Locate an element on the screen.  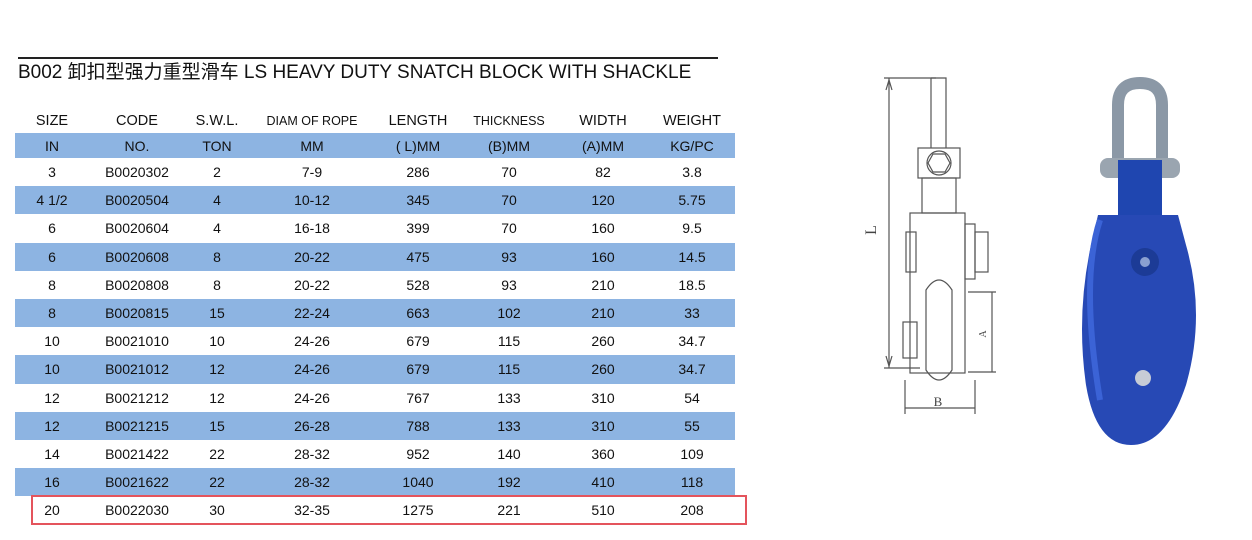
table-row: 16 B0021622 22 28-32 1040 192 410 118 is located at coordinates (375, 482).